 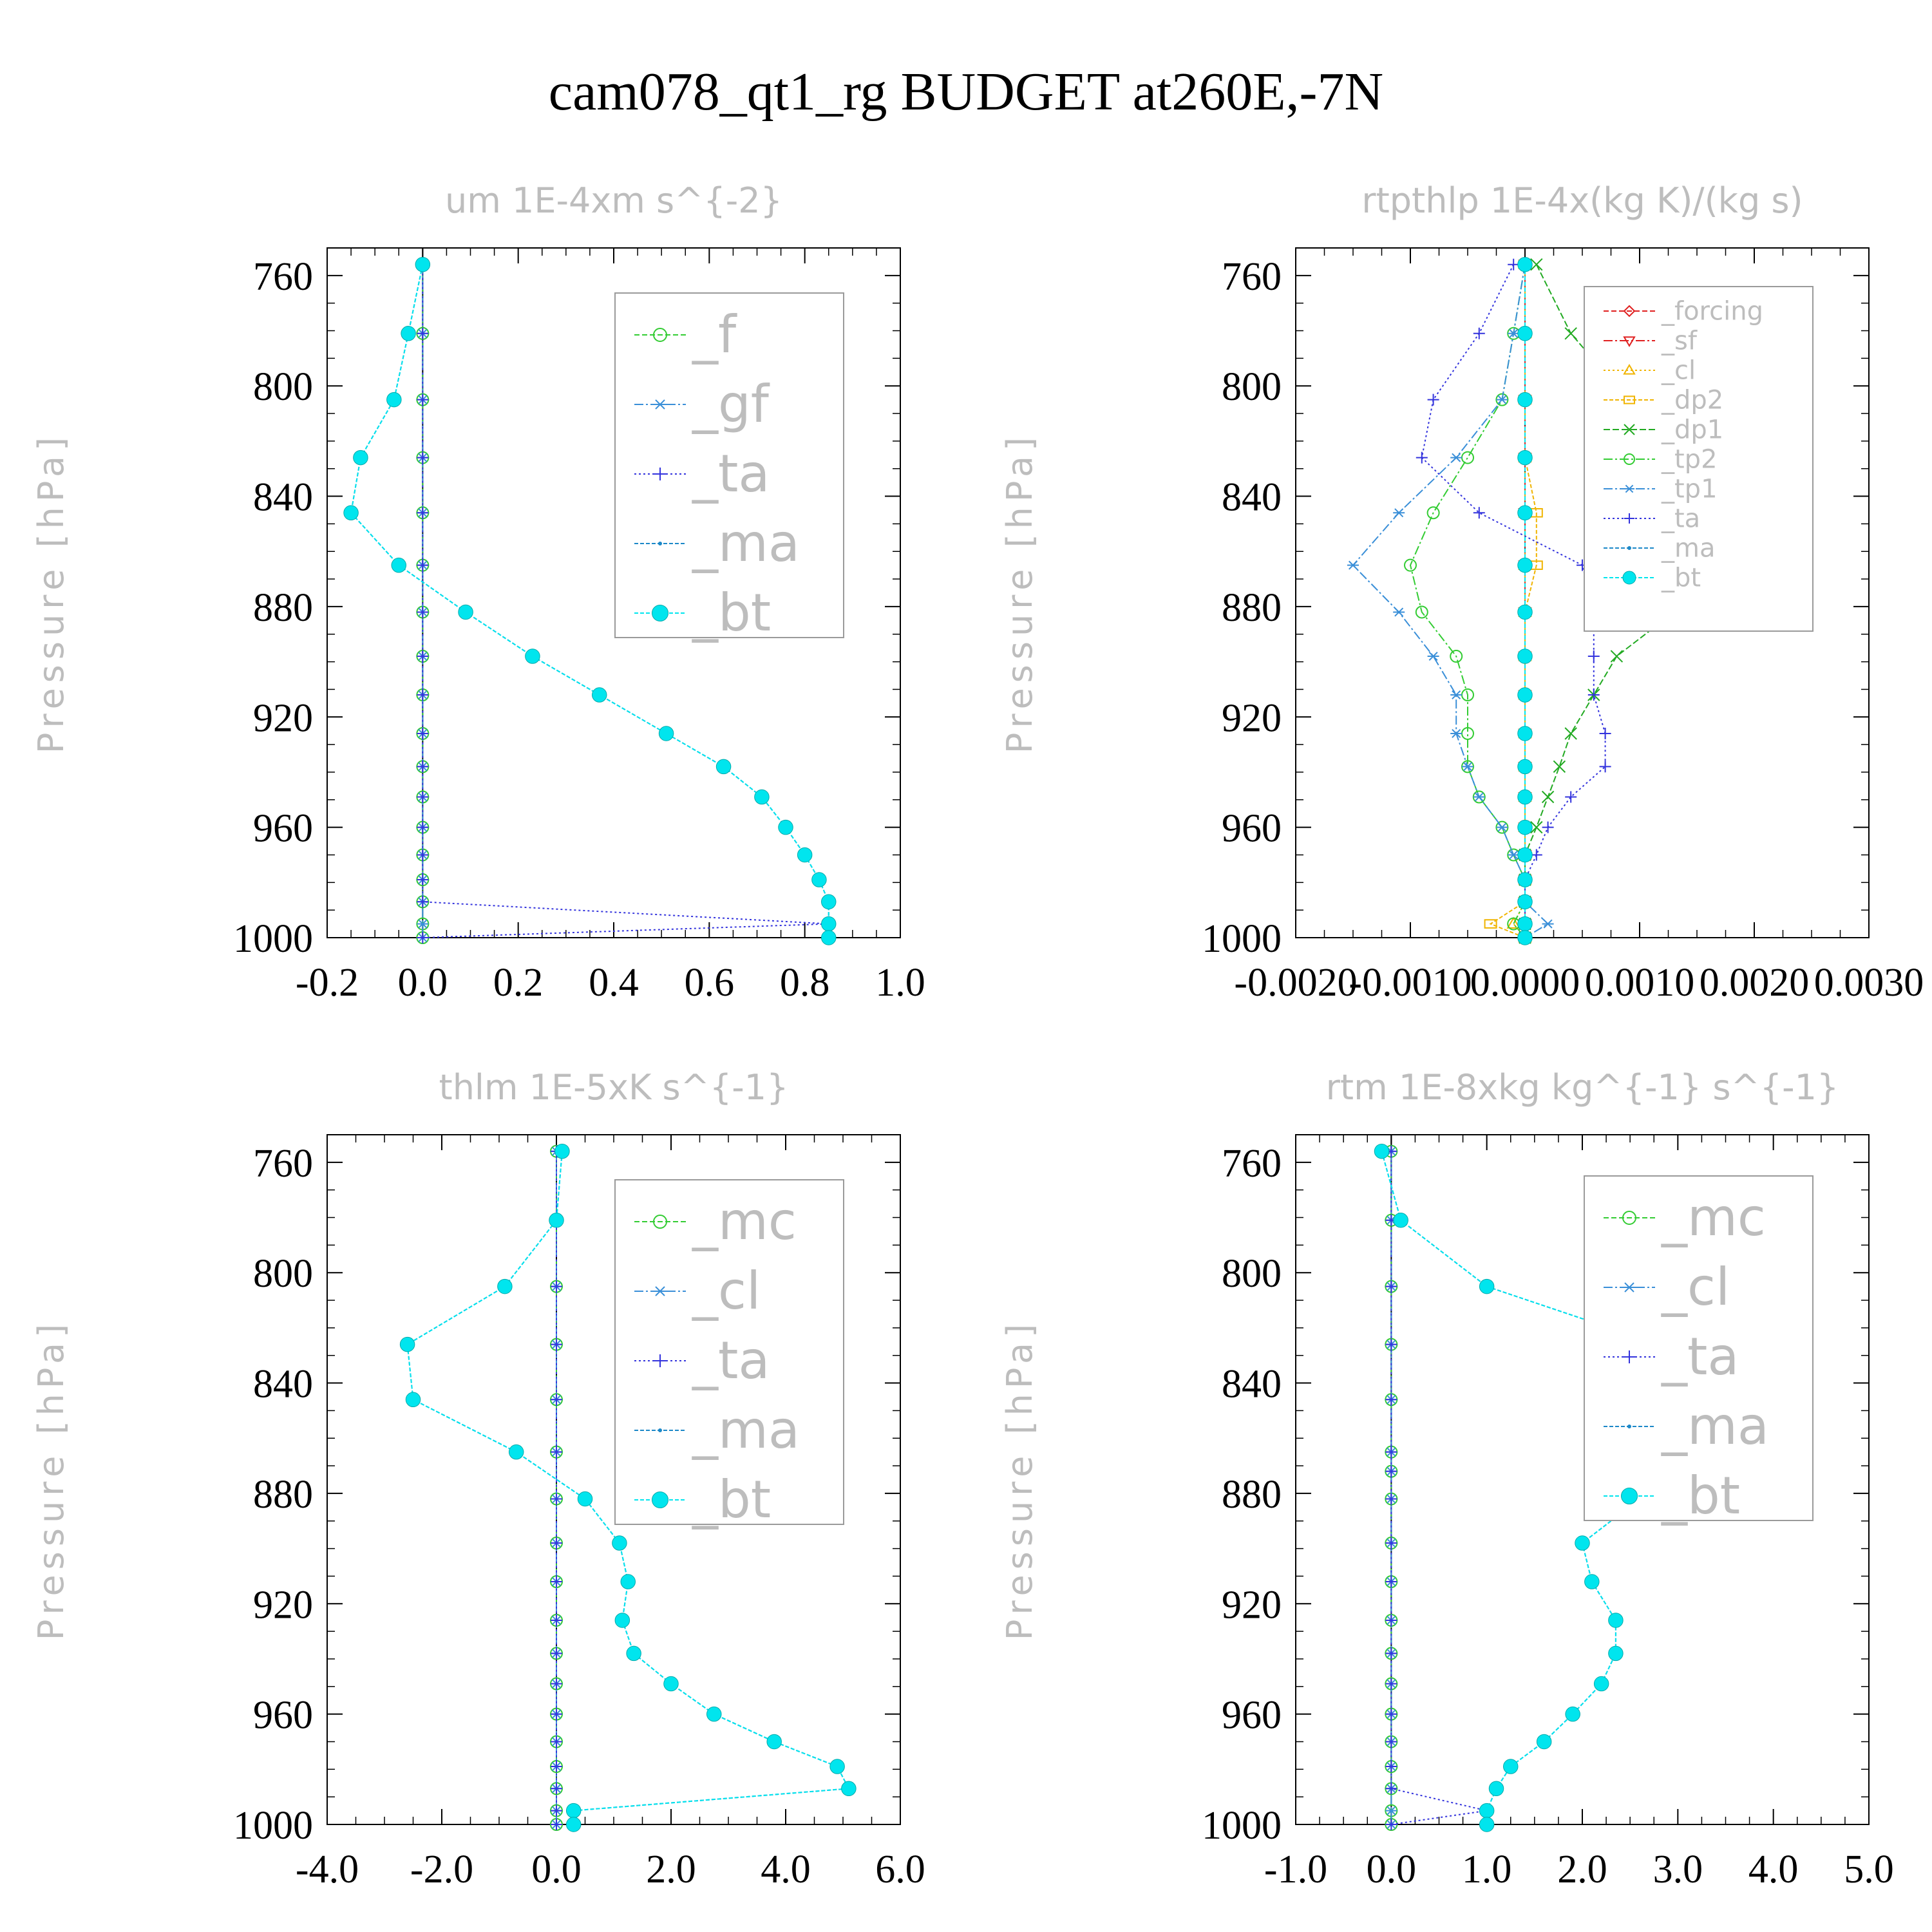 What do you see at coordinates (1252, 829) in the screenshot?
I see `y-tick-label: 960` at bounding box center [1252, 829].